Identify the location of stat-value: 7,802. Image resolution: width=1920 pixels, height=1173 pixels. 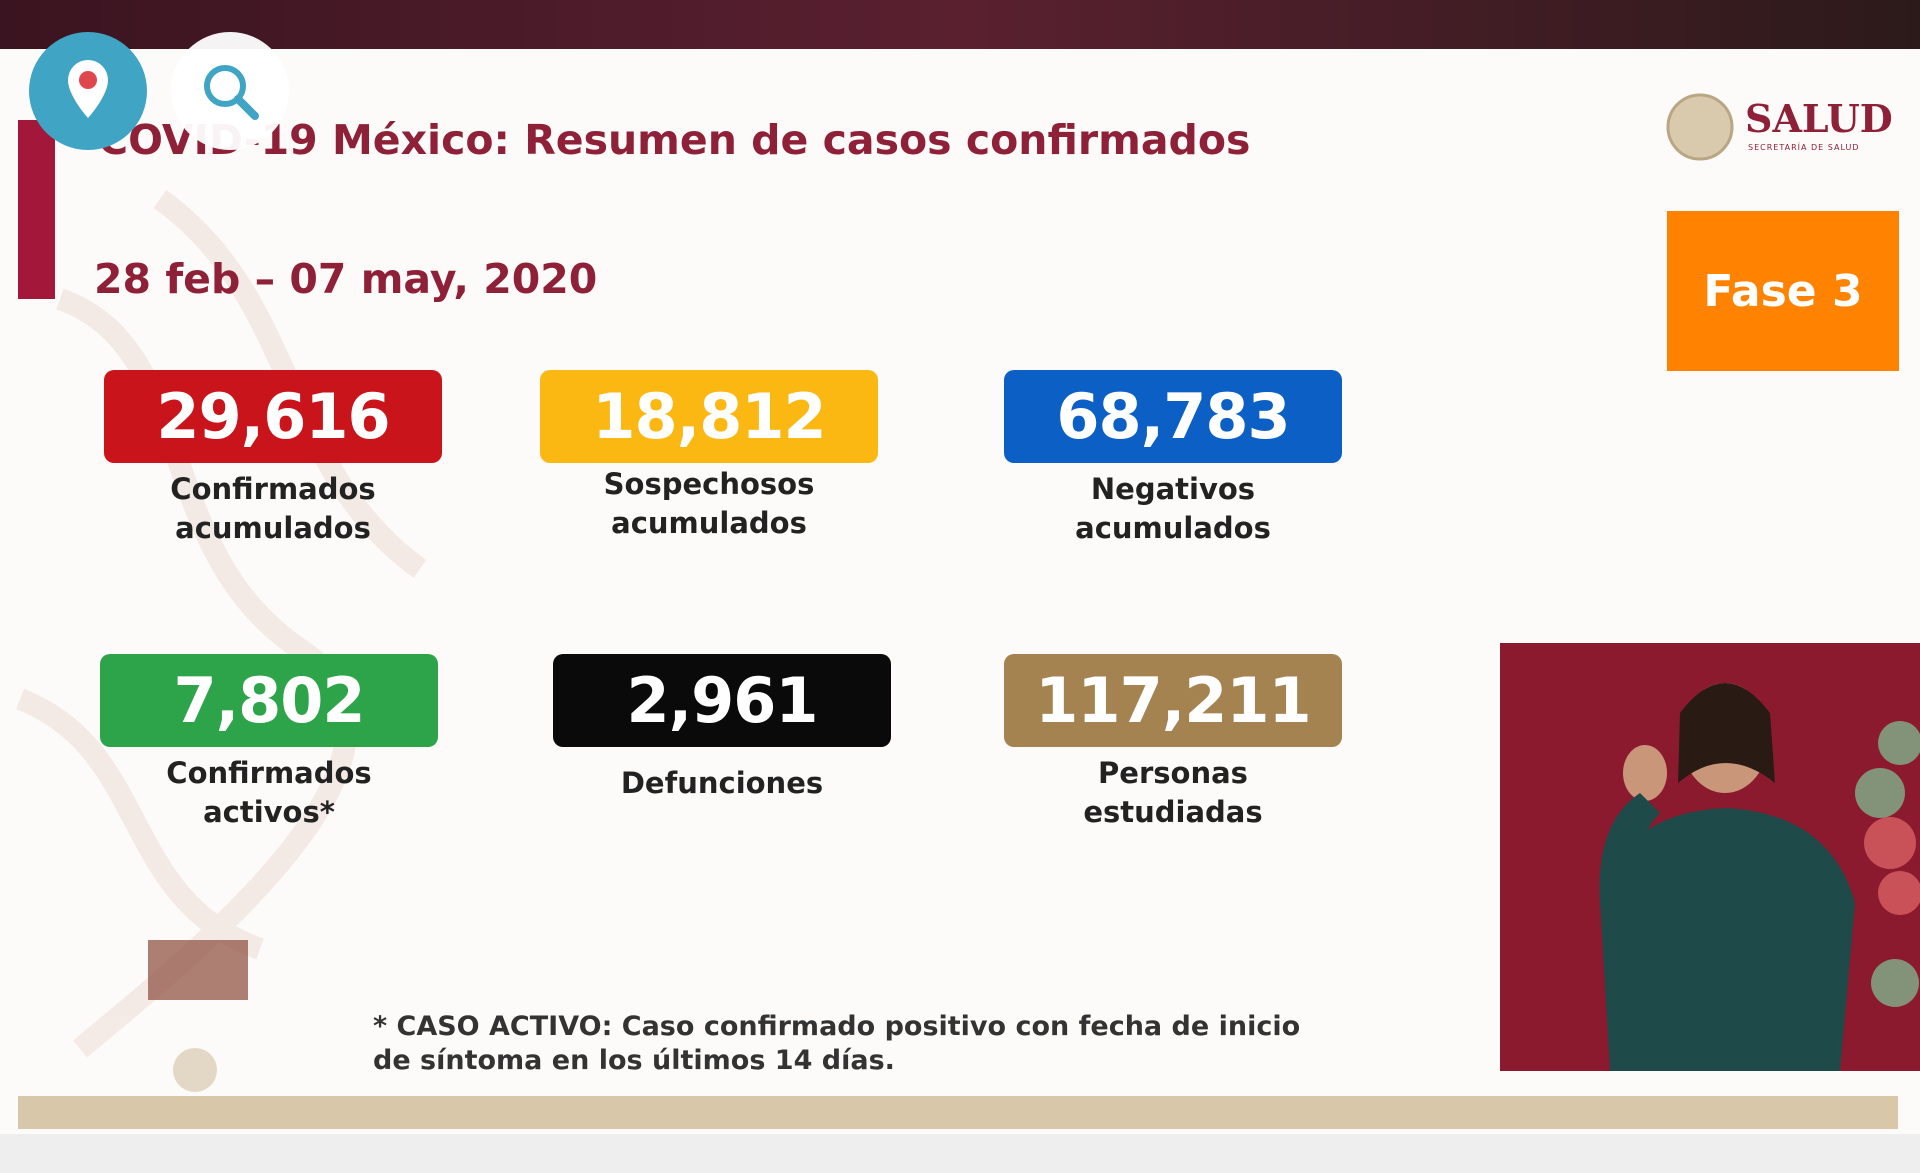
(269, 700).